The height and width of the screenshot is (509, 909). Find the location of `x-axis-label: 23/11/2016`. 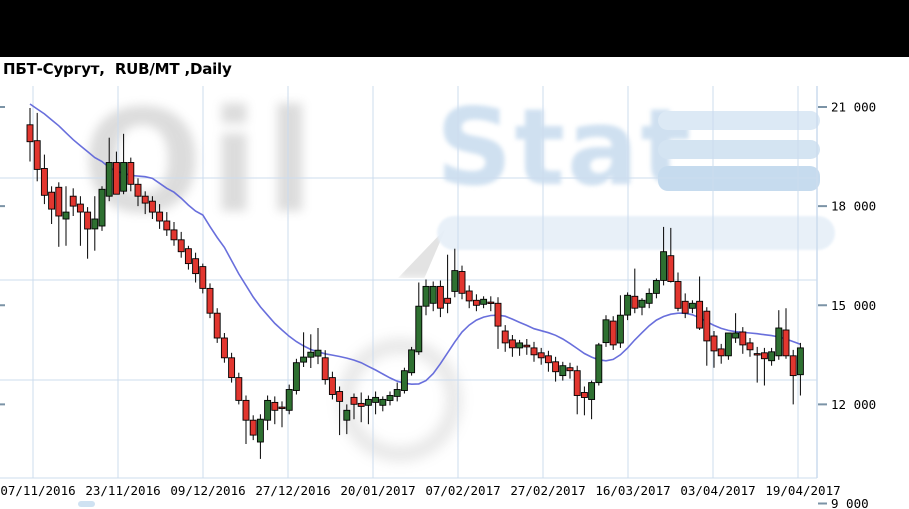

x-axis-label: 23/11/2016 is located at coordinates (122, 490).